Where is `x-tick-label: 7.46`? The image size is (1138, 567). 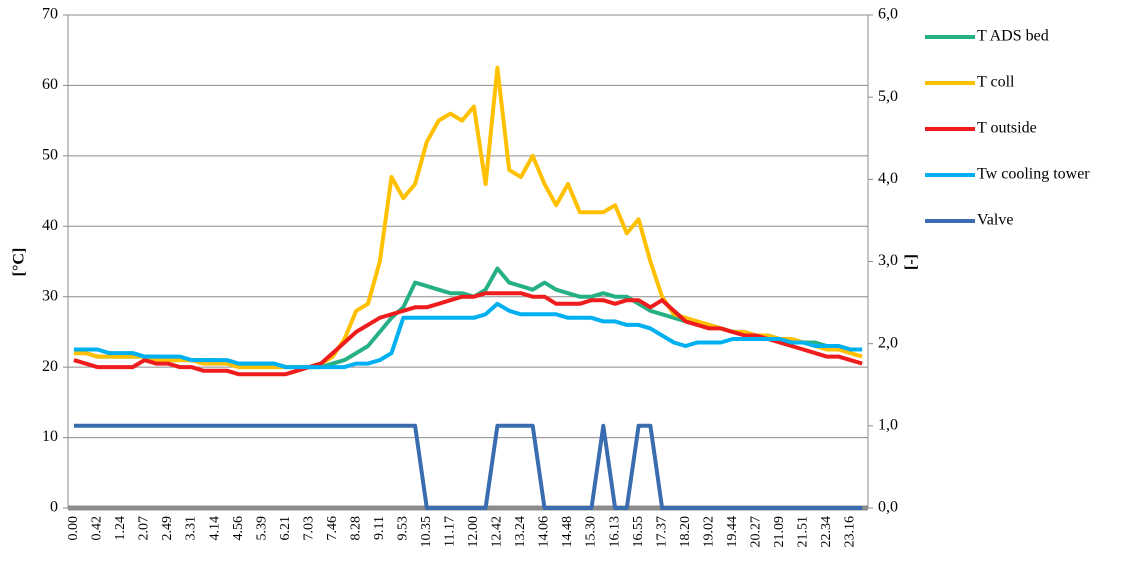
x-tick-label: 7.46 is located at coordinates (332, 528).